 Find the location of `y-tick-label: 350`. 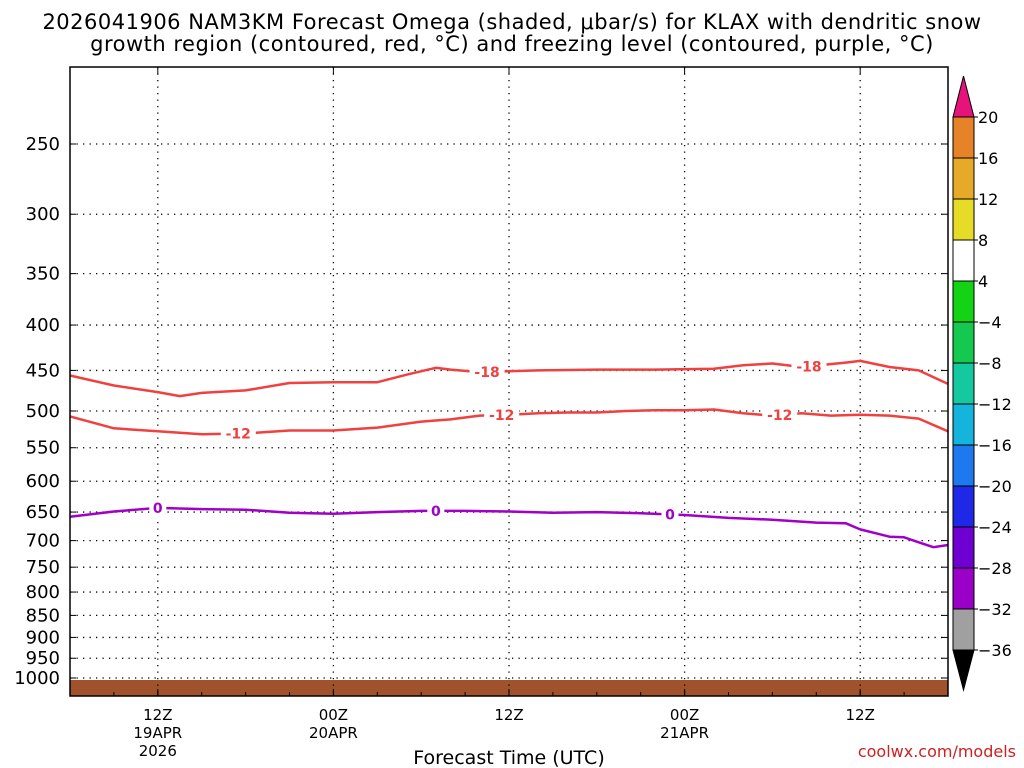

y-tick-label: 350 is located at coordinates (43, 274).